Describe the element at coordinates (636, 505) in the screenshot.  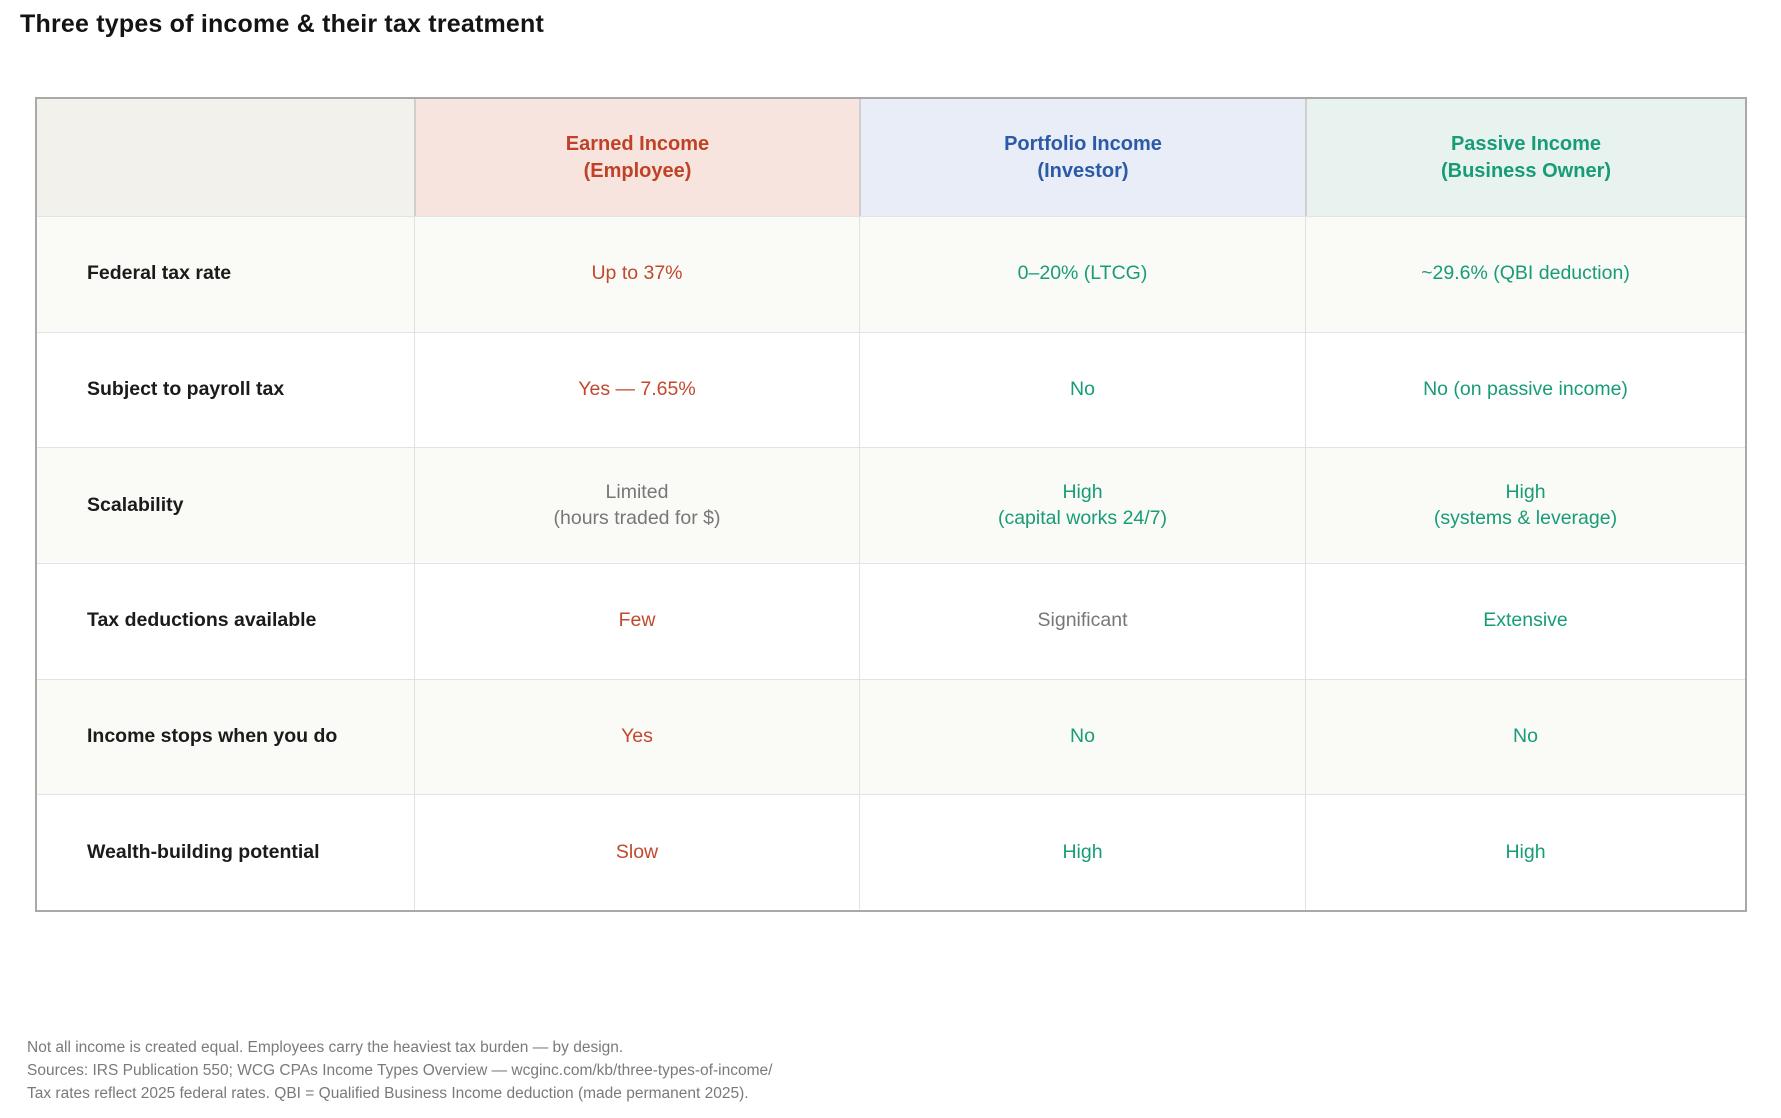
I see `cell-scalability-earned: Limited (hours traded for $)` at that location.